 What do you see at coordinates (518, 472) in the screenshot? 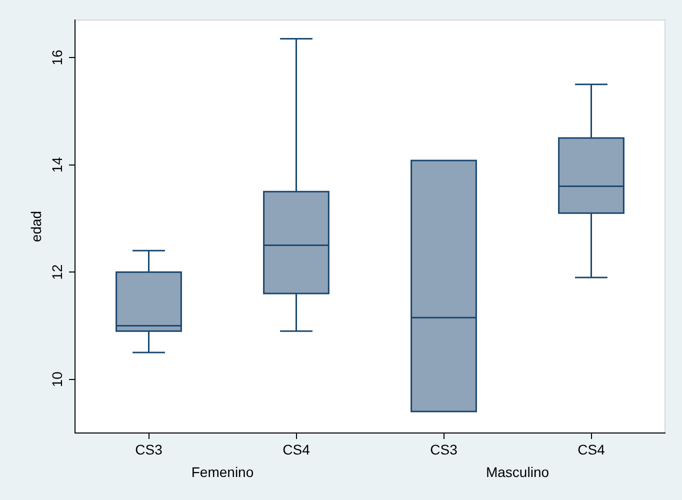
I see `text: Masculino` at bounding box center [518, 472].